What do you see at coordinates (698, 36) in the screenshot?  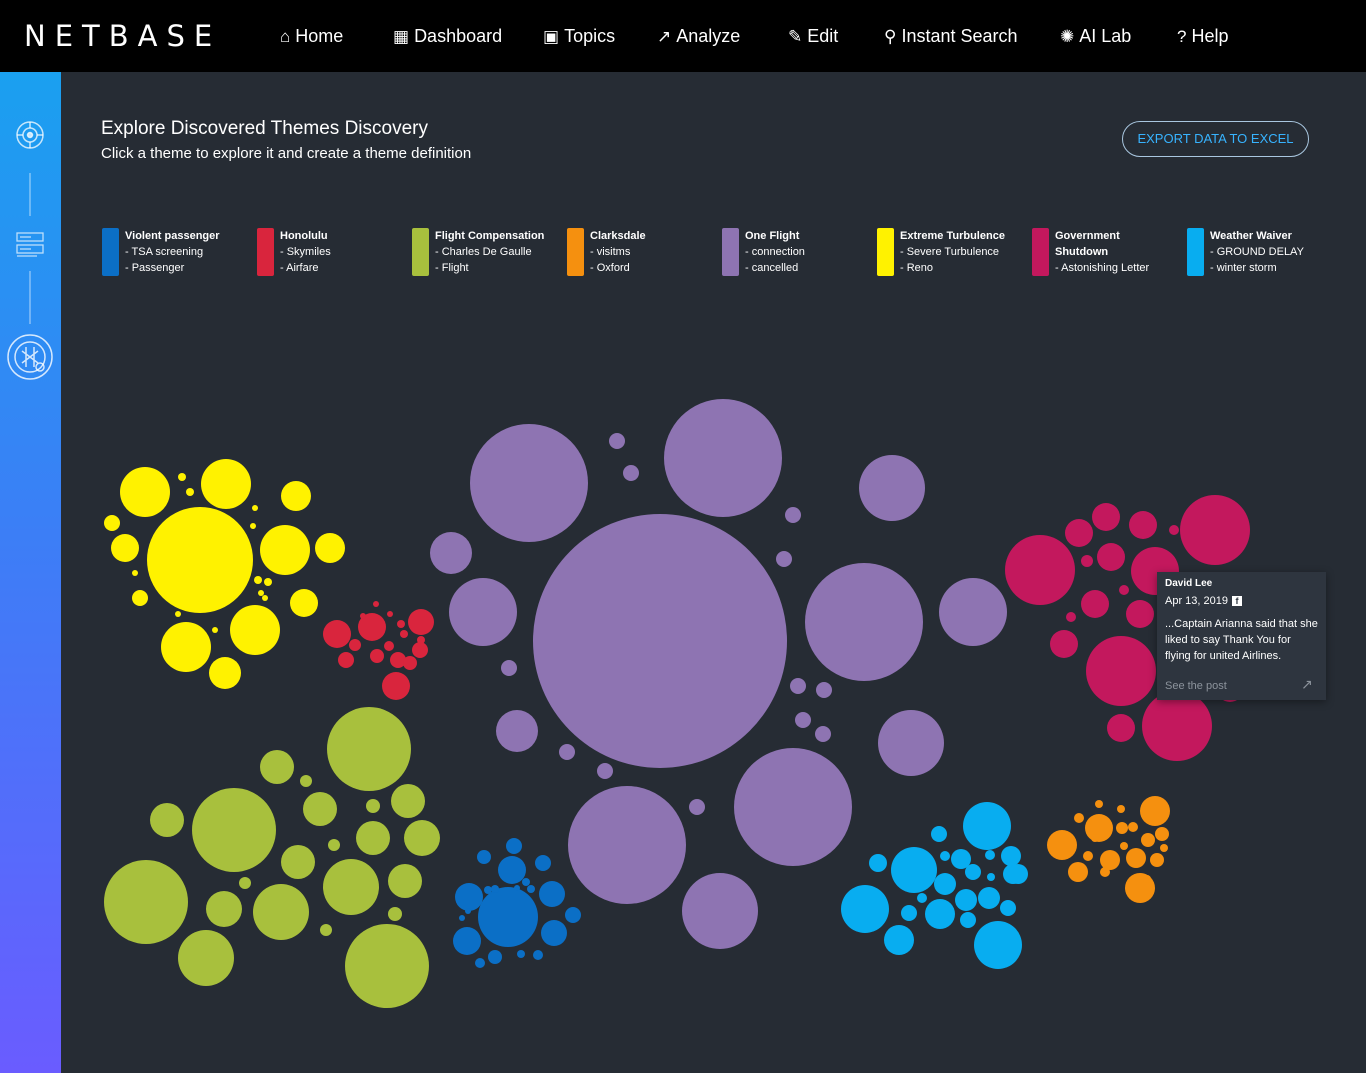 I see `nav-analyze: ↗ Analyze` at bounding box center [698, 36].